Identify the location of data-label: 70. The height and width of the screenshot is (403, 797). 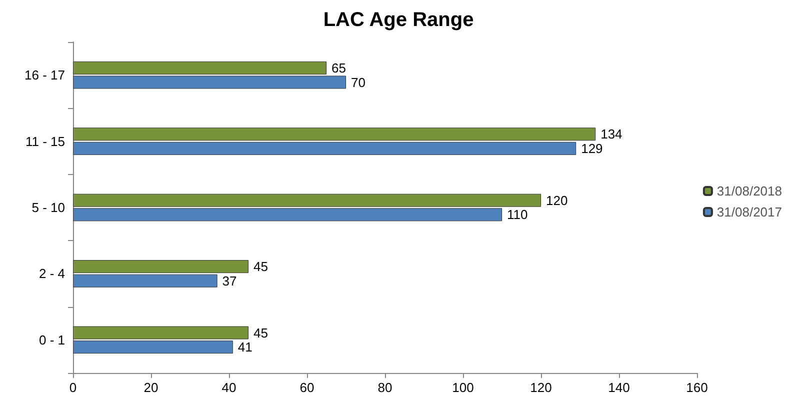
(358, 82).